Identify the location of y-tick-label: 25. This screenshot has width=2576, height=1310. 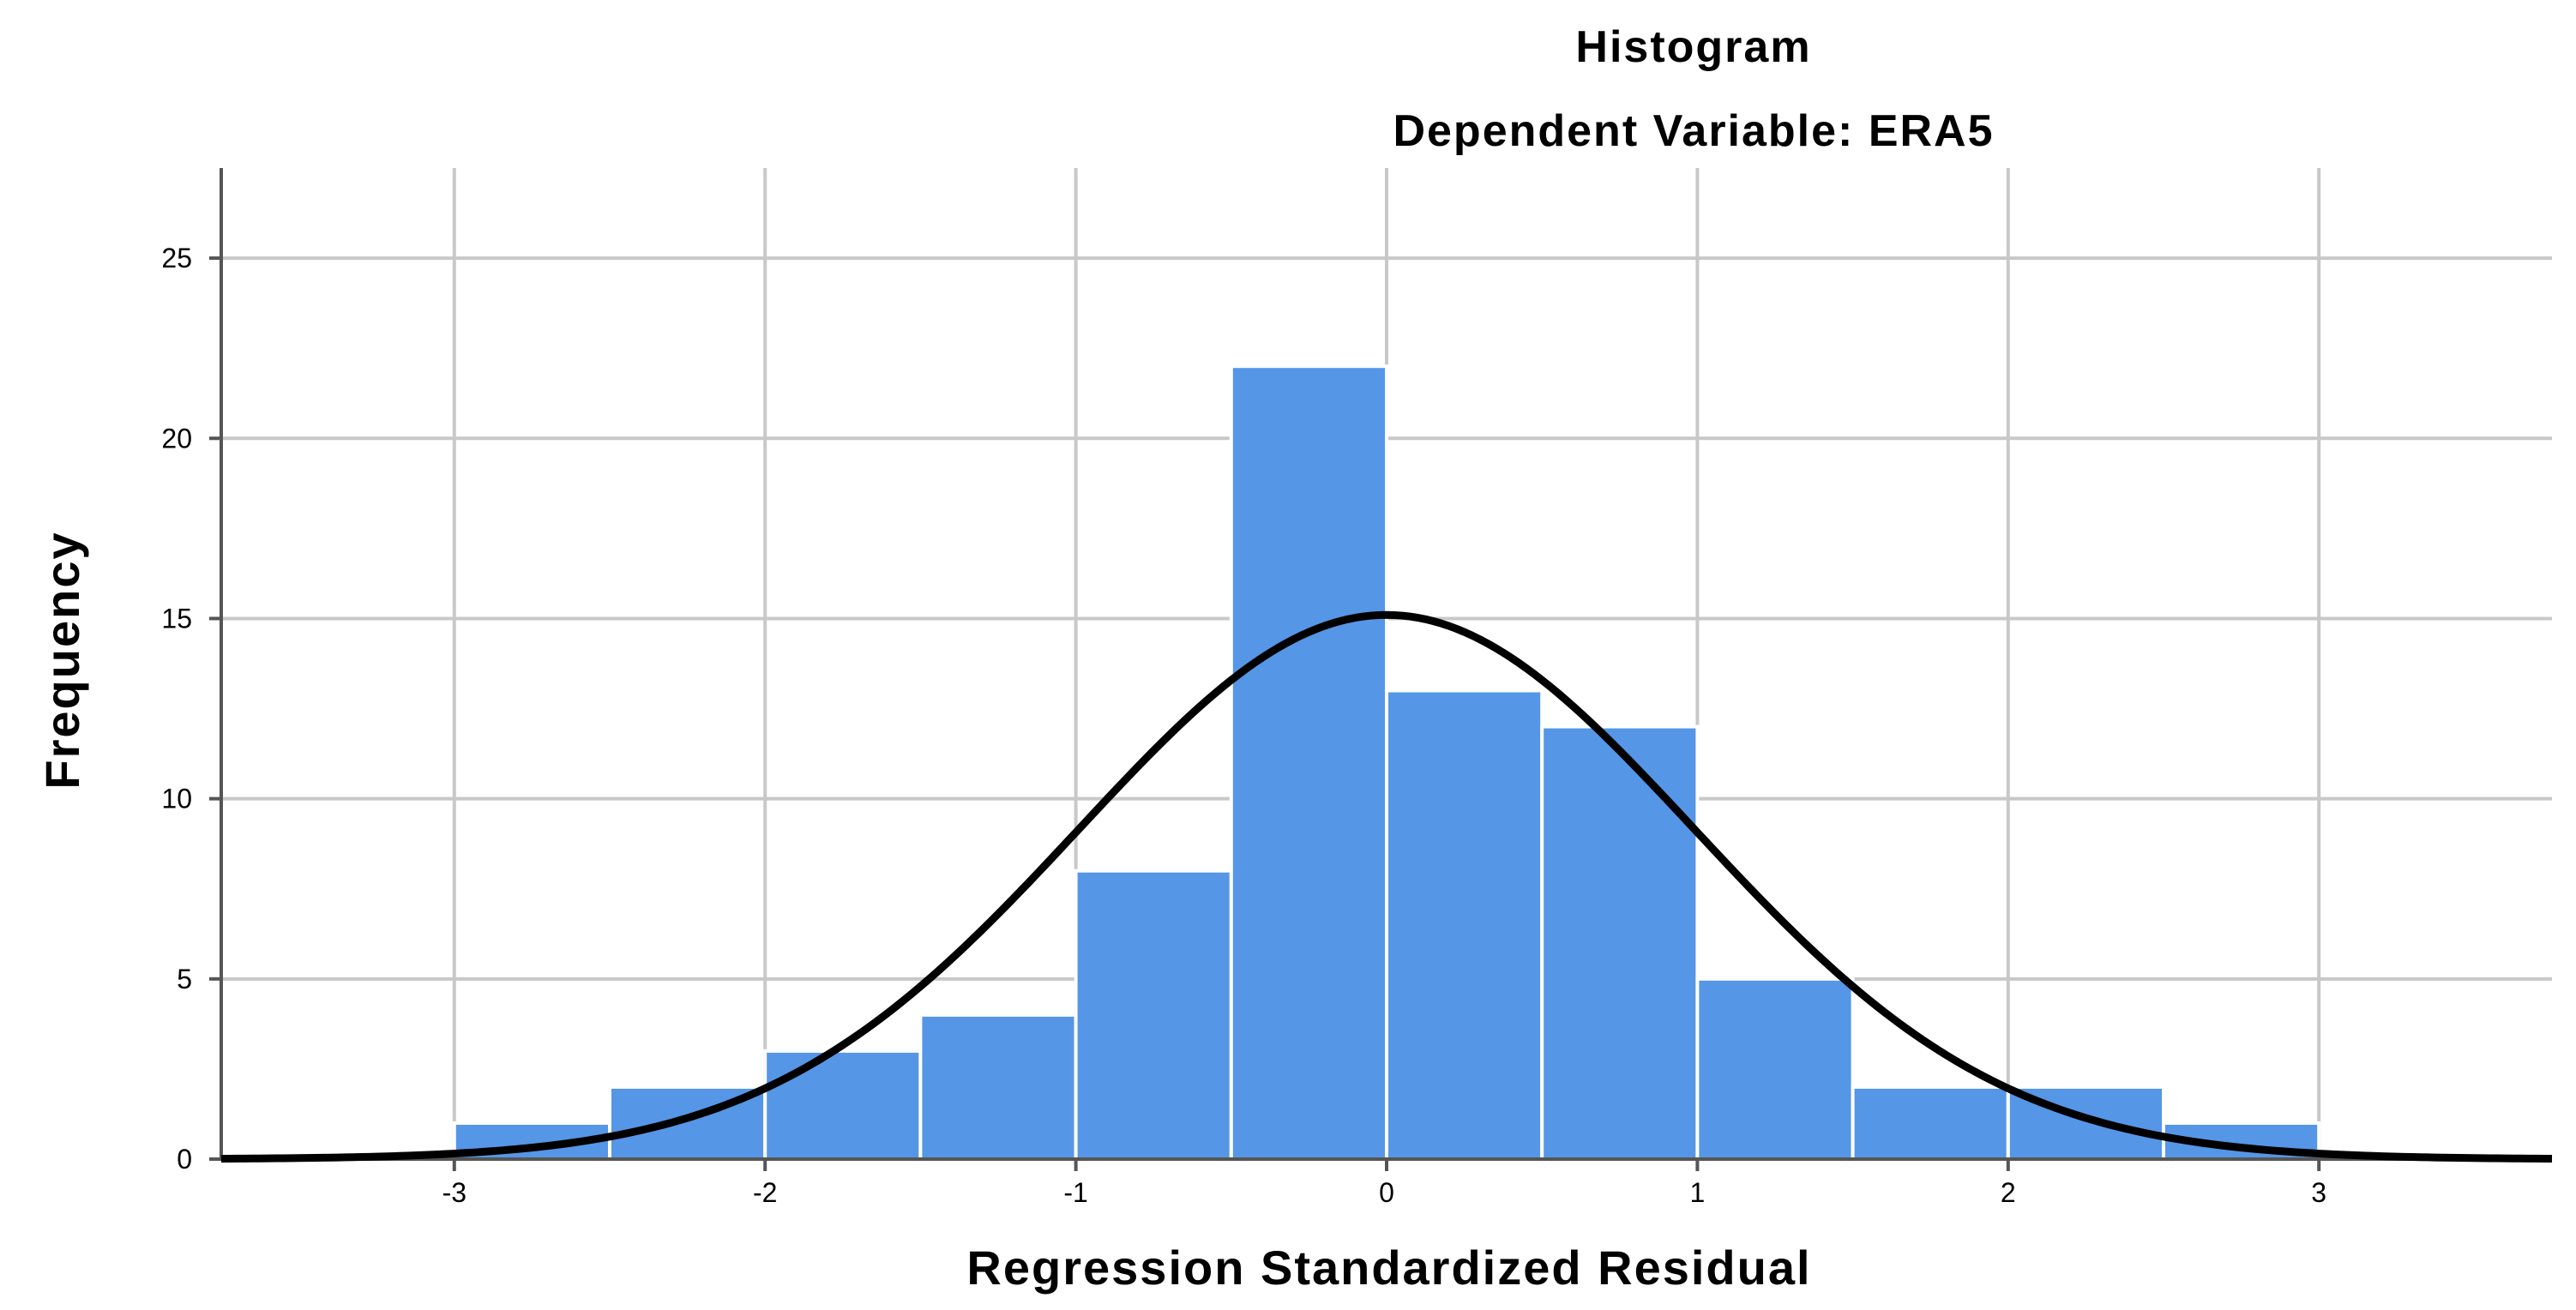
(177, 258).